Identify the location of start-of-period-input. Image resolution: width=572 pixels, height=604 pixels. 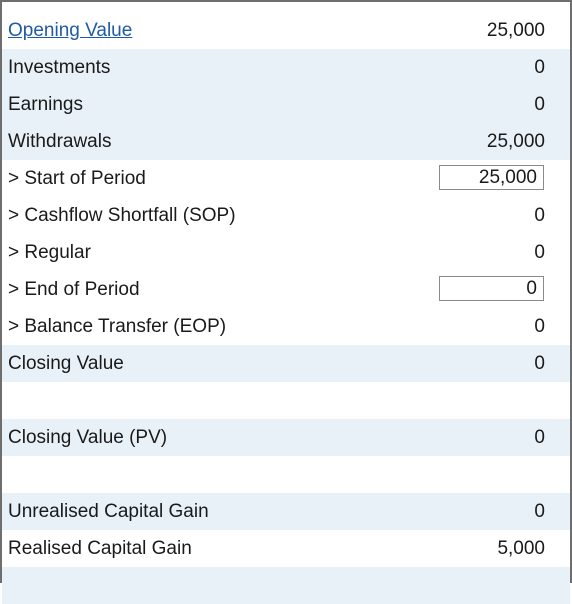
(491, 177).